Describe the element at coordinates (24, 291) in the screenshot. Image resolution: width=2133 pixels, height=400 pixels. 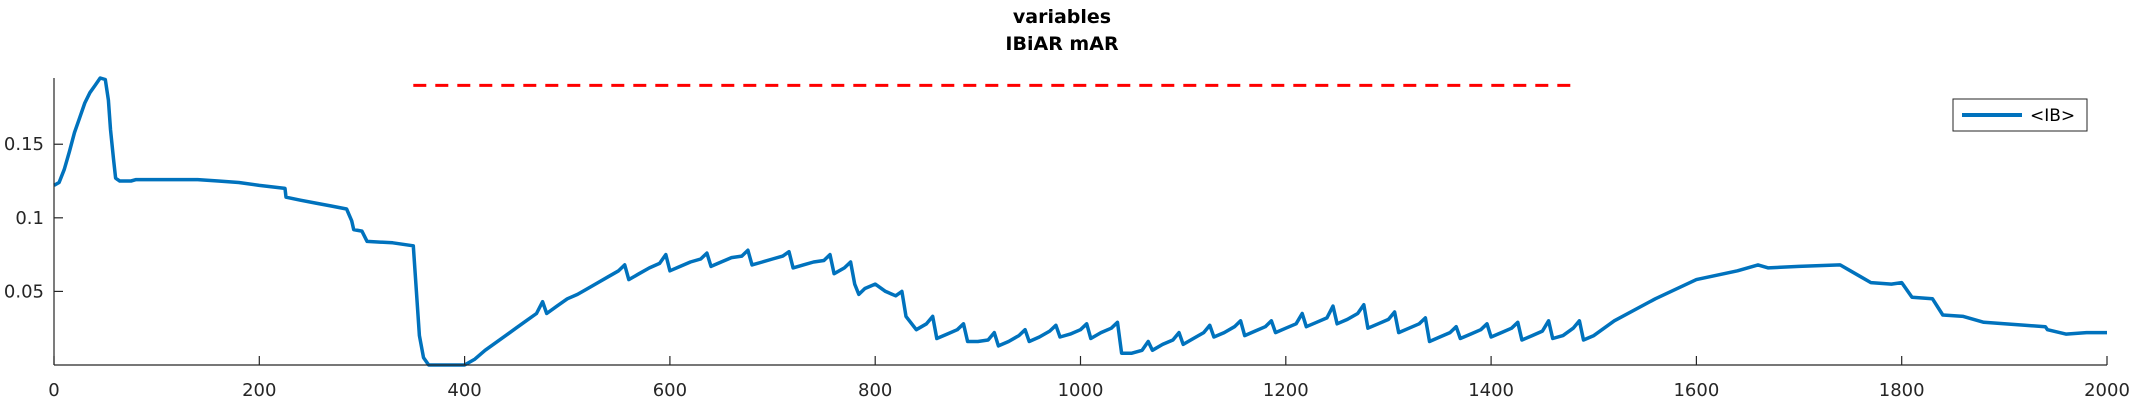
I see `y-tick-label: 0.05` at that location.